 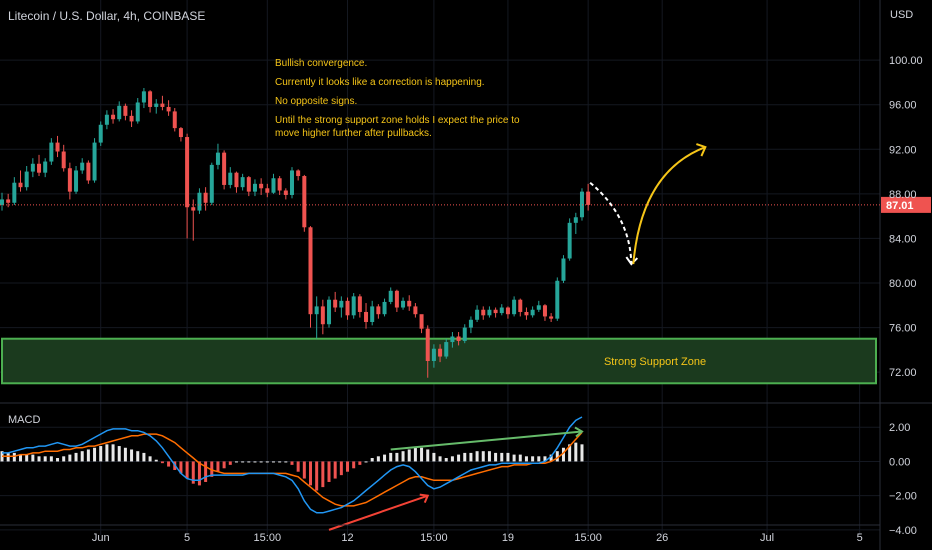 What do you see at coordinates (187, 538) in the screenshot?
I see `x-tick-label: 5` at bounding box center [187, 538].